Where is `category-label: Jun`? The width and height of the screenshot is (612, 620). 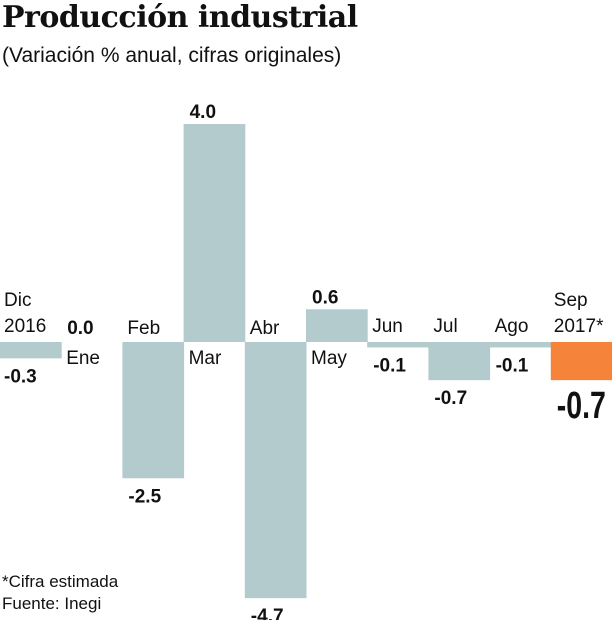 category-label: Jun is located at coordinates (387, 326).